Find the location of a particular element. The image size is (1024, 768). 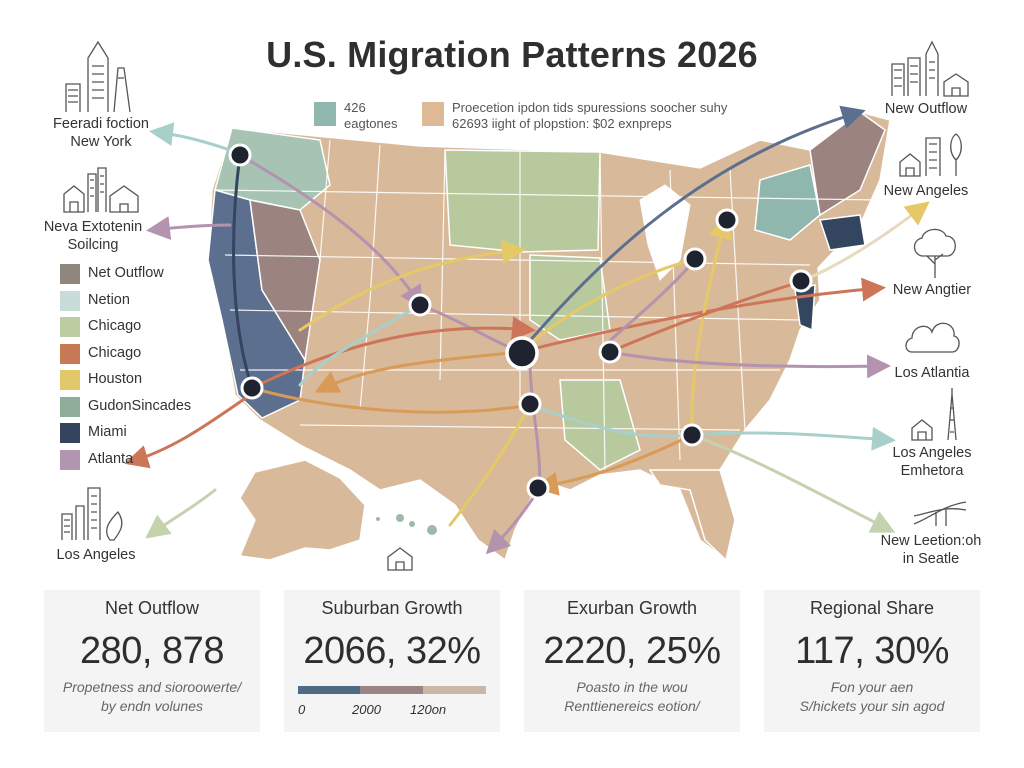

legend-label: GudonSincades is located at coordinates (140, 405).